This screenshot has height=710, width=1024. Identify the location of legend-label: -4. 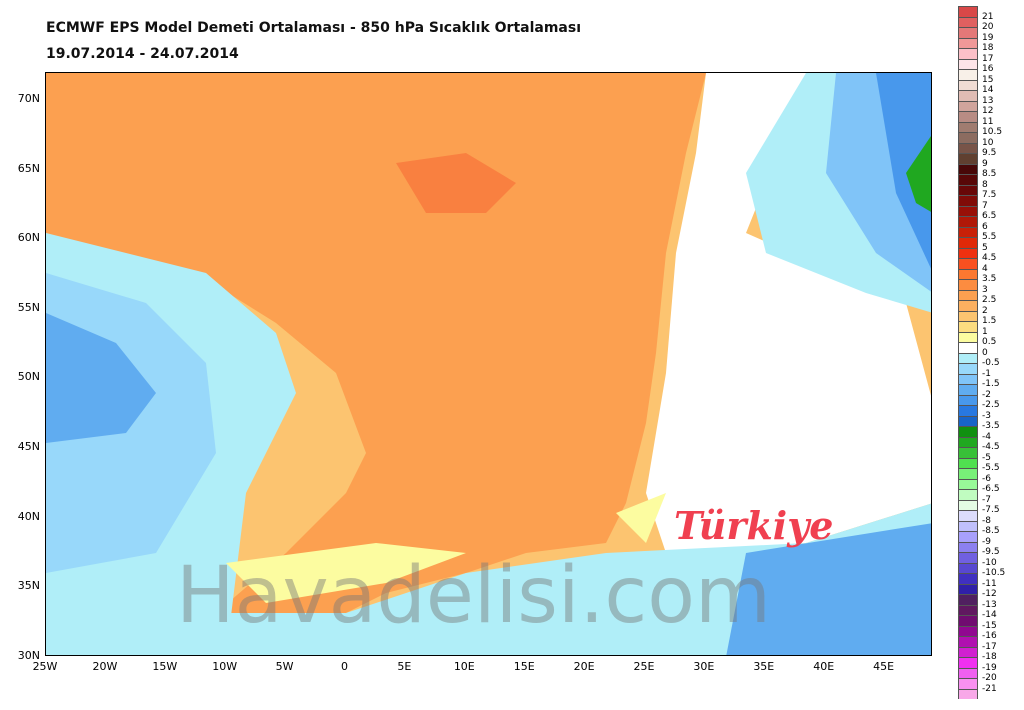
(986, 436).